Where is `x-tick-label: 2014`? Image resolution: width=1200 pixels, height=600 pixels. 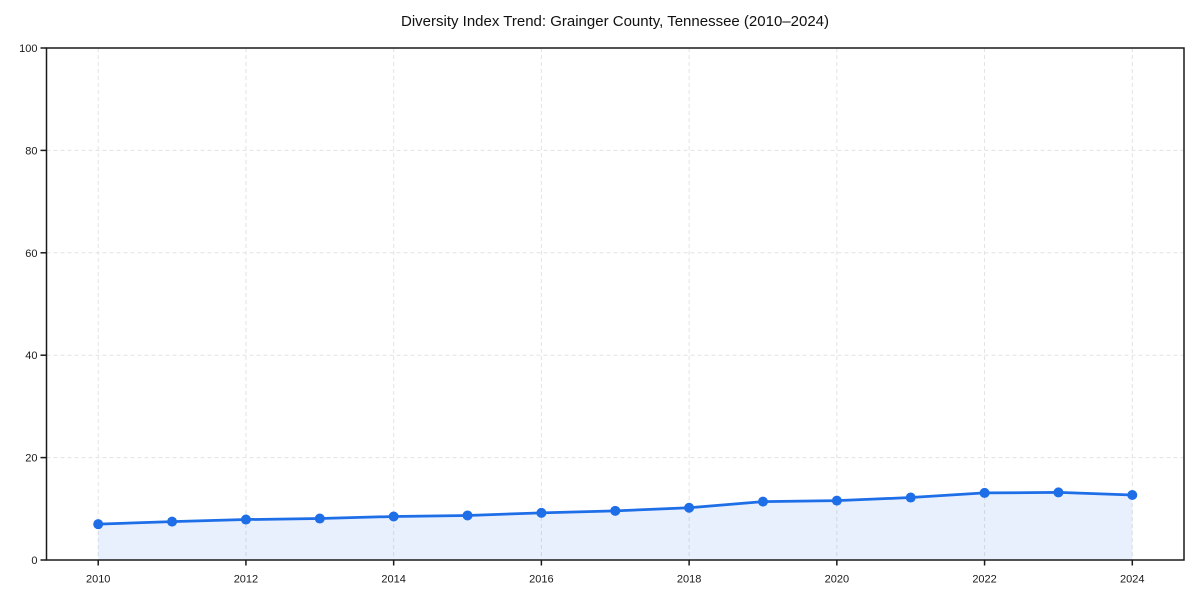
x-tick-label: 2014 is located at coordinates (393, 580).